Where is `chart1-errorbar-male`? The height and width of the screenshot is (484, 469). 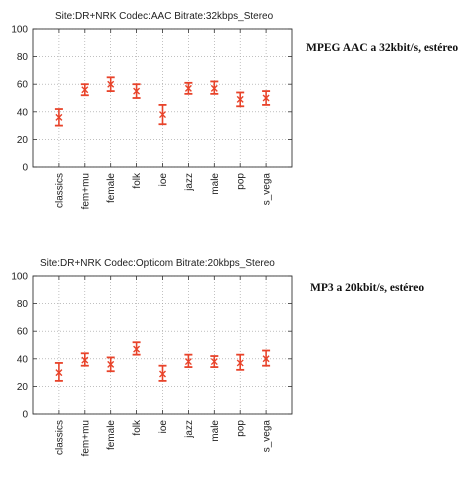
chart1-errorbar-male is located at coordinates (214, 87).